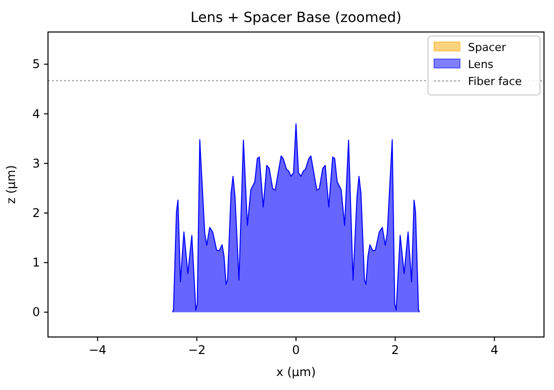 Image resolution: width=554 pixels, height=390 pixels. I want to click on legend-label: Lens, so click(481, 64).